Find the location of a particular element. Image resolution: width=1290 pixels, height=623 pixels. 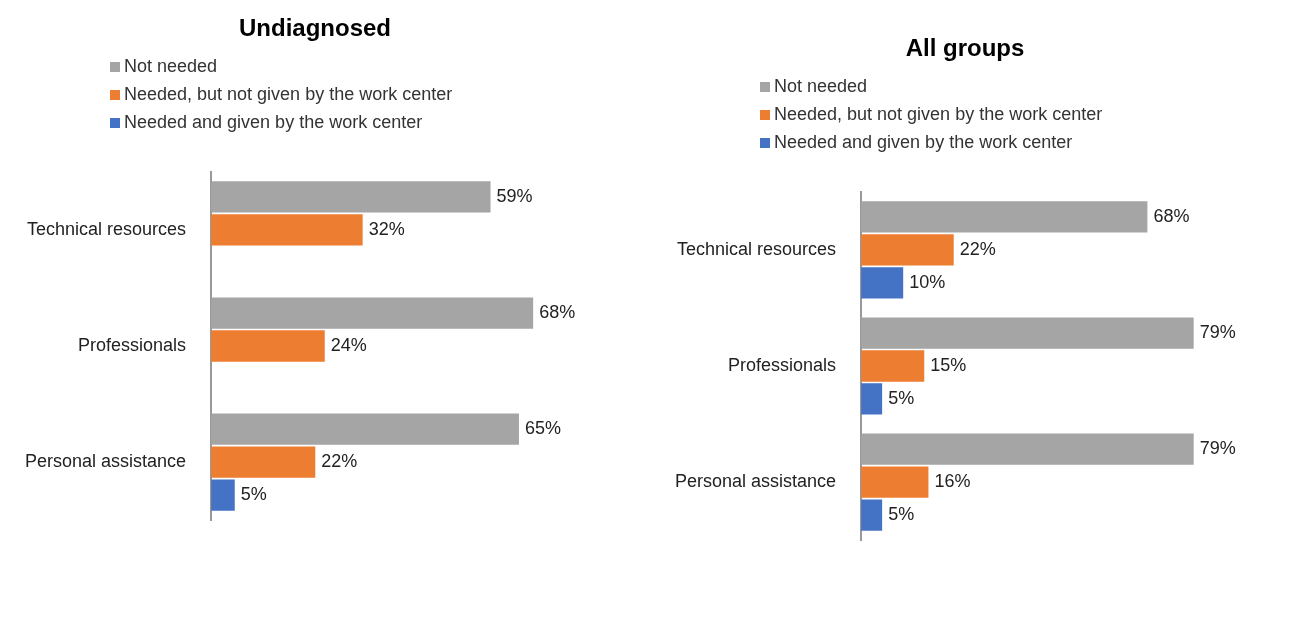

data-label: 16% is located at coordinates (952, 481).